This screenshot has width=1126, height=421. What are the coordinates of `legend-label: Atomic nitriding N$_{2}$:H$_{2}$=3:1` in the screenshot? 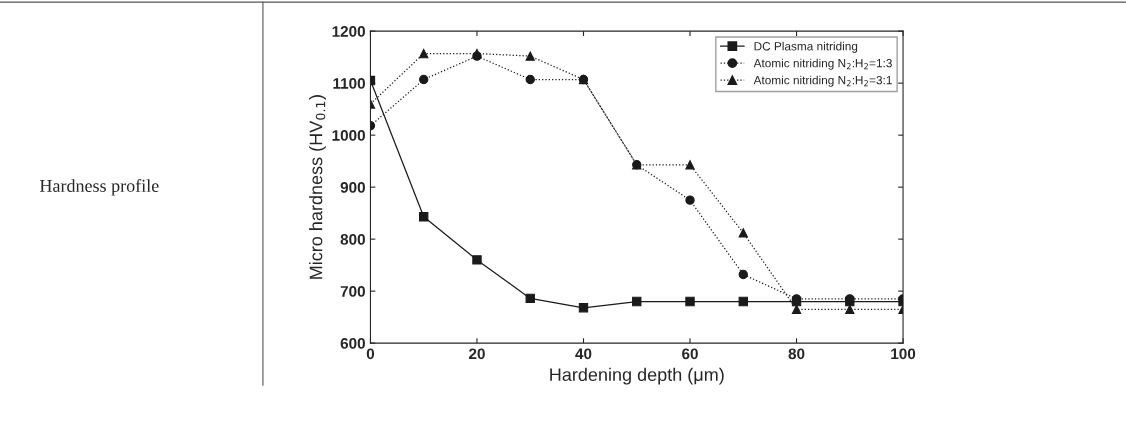 It's located at (822, 81).